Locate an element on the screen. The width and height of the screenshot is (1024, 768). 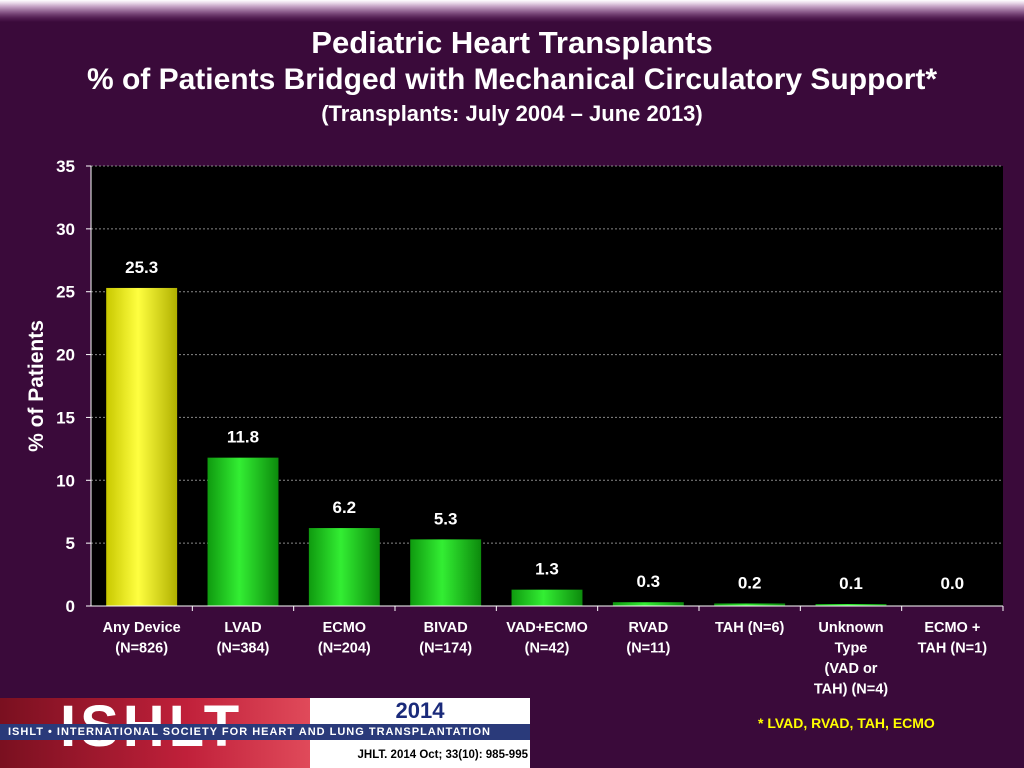
top-decorative-stripes is located at coordinates (512, 11).